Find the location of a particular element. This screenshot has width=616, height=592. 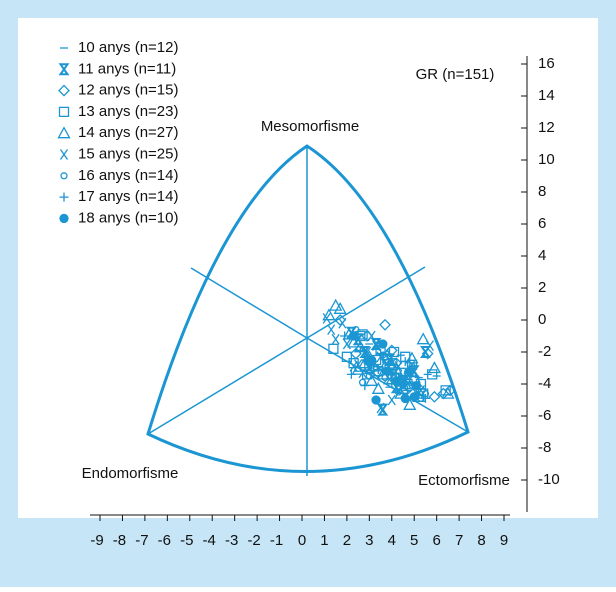

y-tick-label: -8 is located at coordinates (544, 447).